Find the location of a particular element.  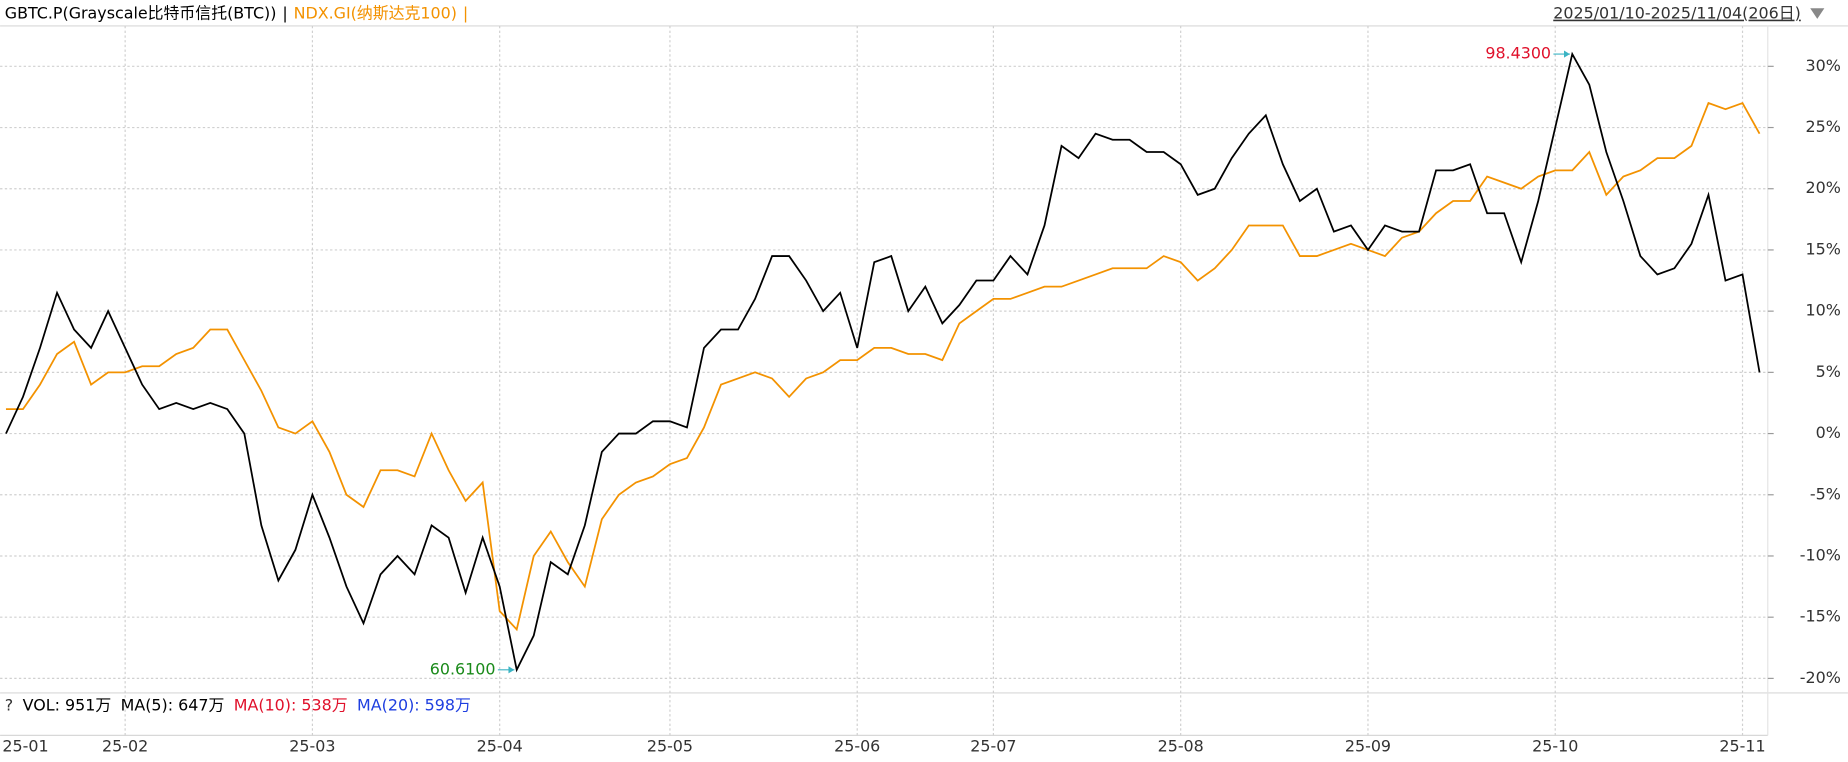

y-tick-label: 30% is located at coordinates (1823, 65).